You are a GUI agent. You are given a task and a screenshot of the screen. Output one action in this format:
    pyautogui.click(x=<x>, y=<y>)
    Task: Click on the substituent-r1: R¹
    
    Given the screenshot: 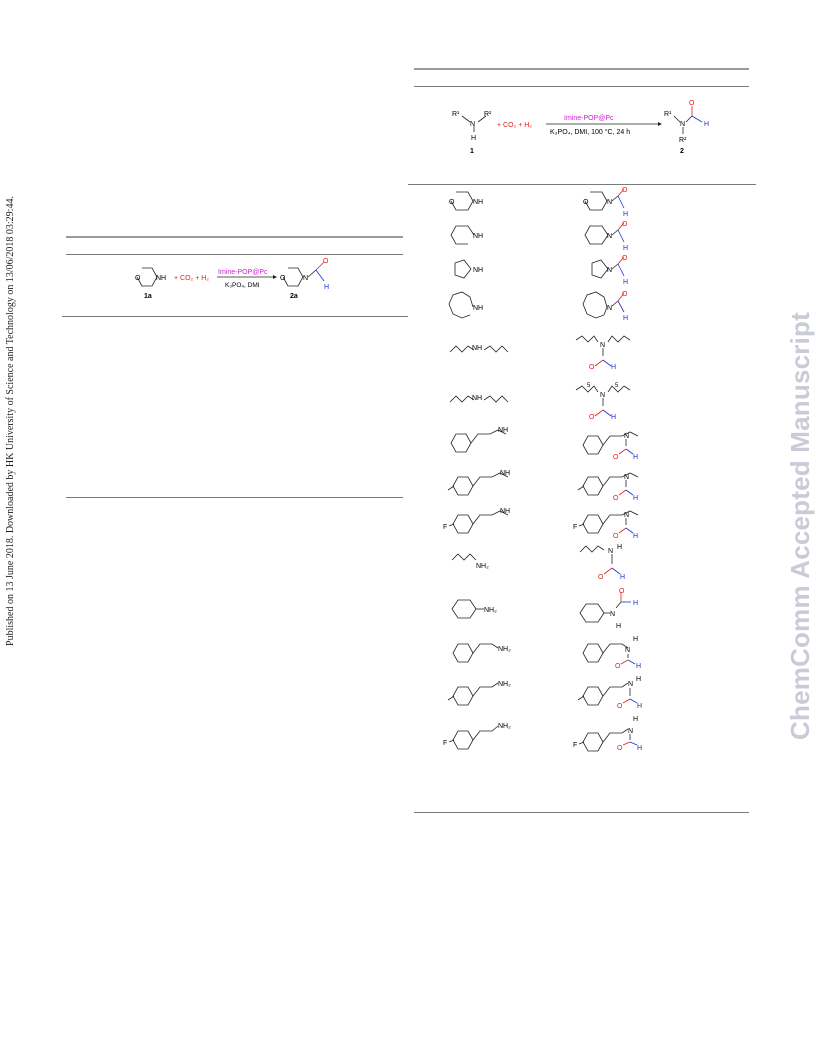 What is the action you would take?
    pyautogui.click(x=668, y=114)
    